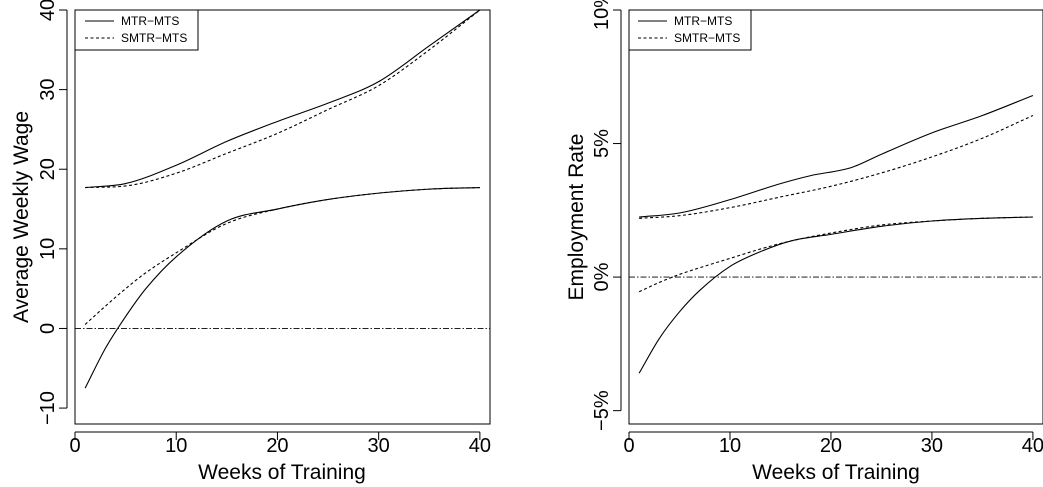 Image resolution: width=1043 pixels, height=487 pixels. Describe the element at coordinates (1032, 446) in the screenshot. I see `employment-x-tick-label-4: 40` at that location.